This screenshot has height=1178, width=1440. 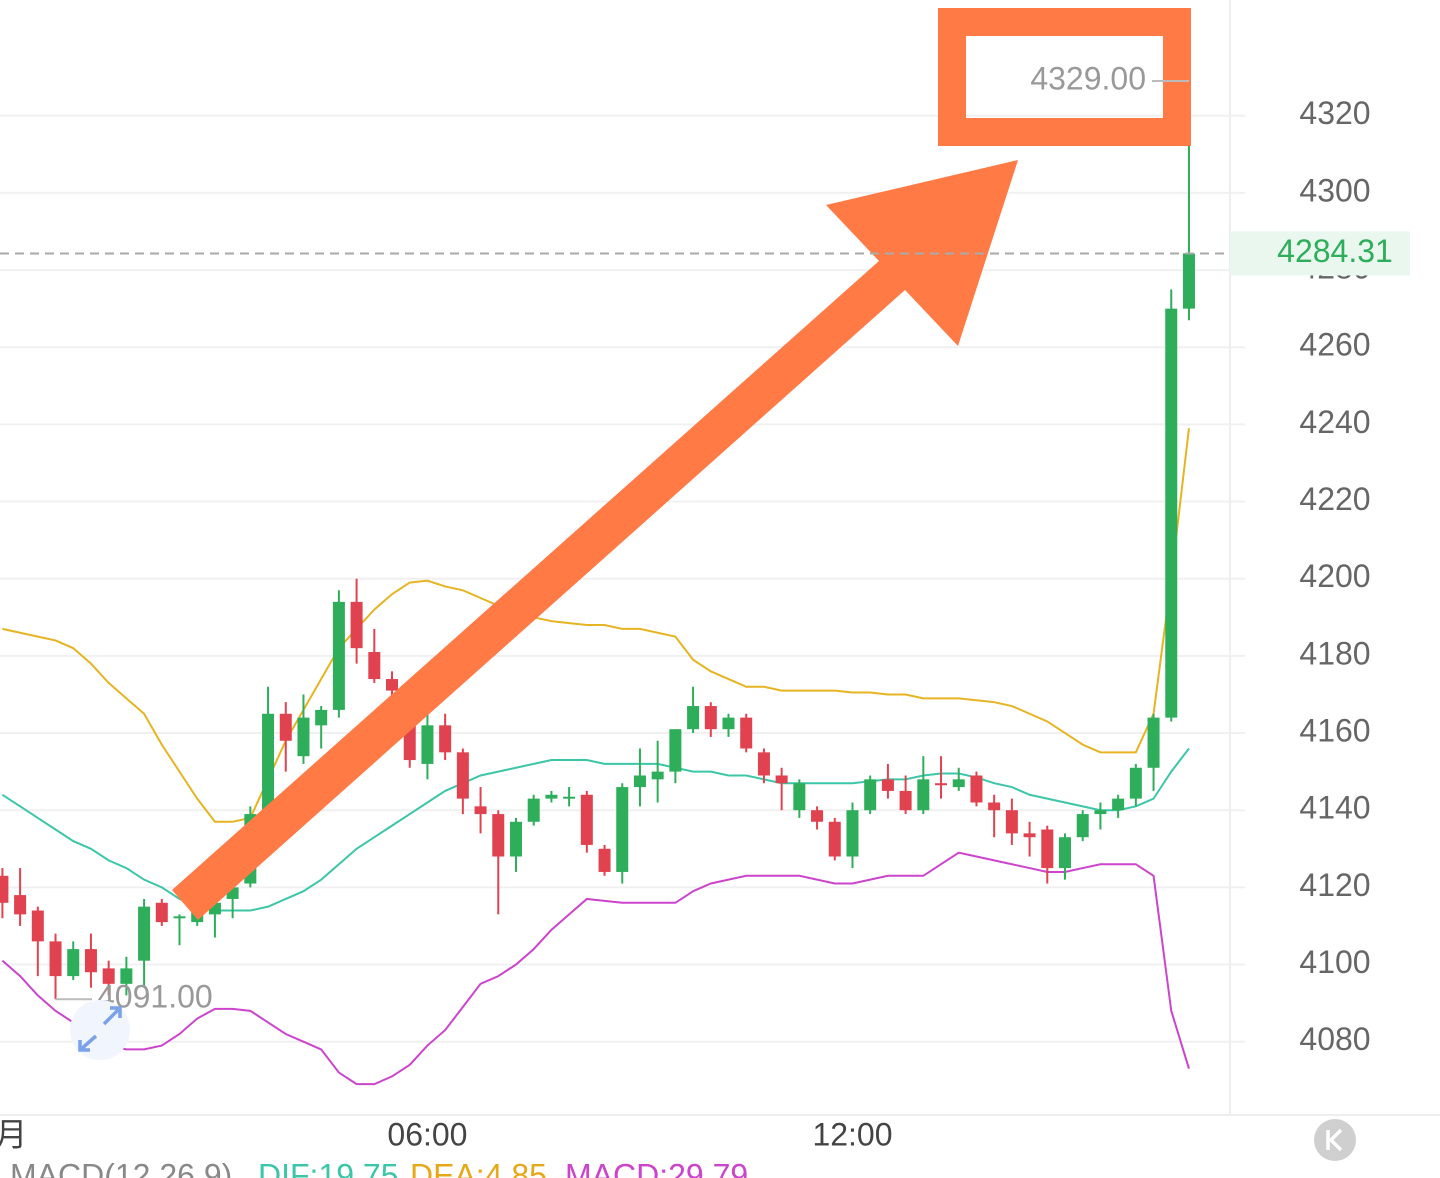 What do you see at coordinates (328, 1167) in the screenshot?
I see `indicator-dif: DIF:19.75` at bounding box center [328, 1167].